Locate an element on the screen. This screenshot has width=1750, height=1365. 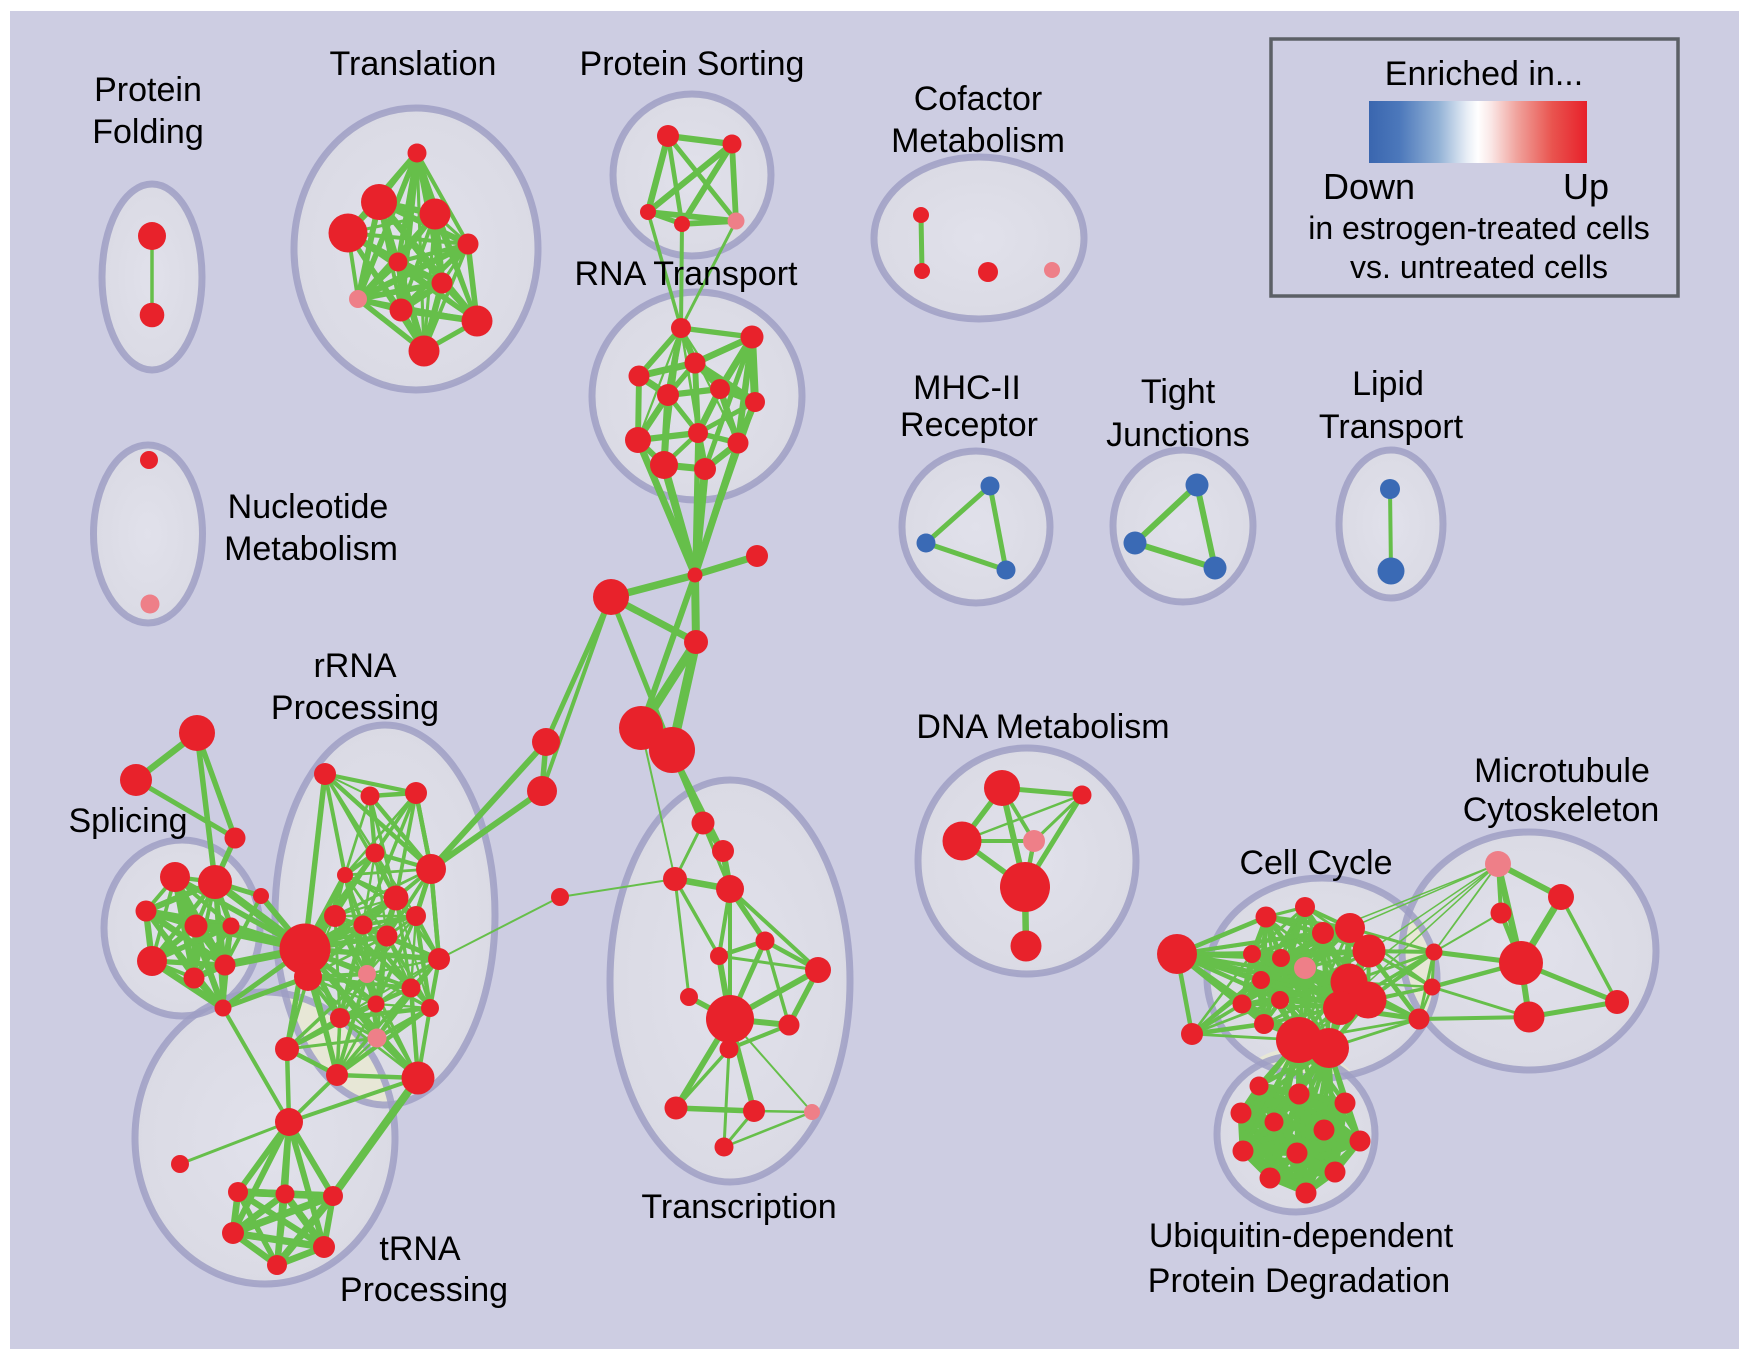
svg-text: DNA Metabolism is located at coordinates (1042, 727).